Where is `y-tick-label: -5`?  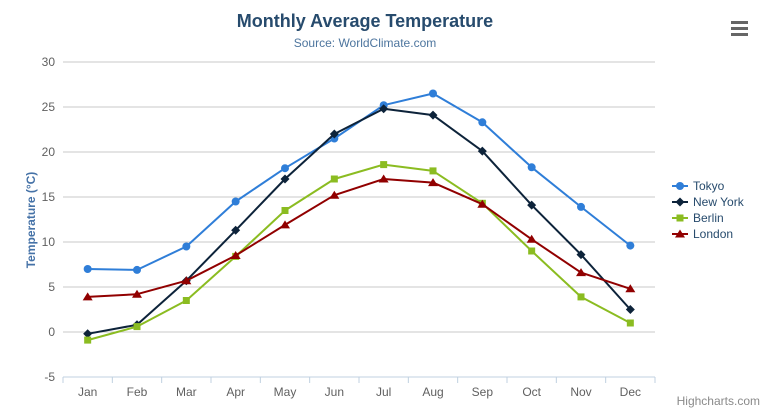
y-tick-label: -5 is located at coordinates (49, 377).